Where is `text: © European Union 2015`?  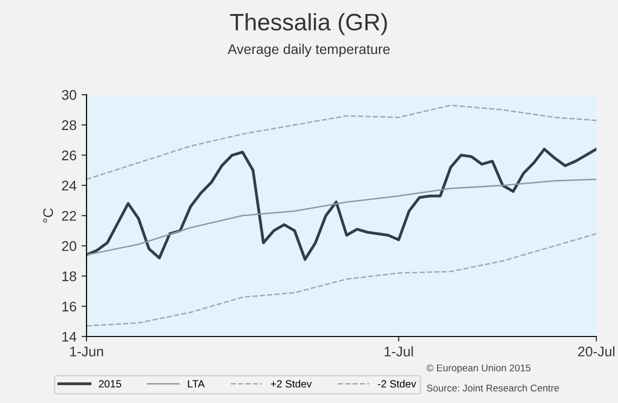
text: © European Union 2015 is located at coordinates (478, 369).